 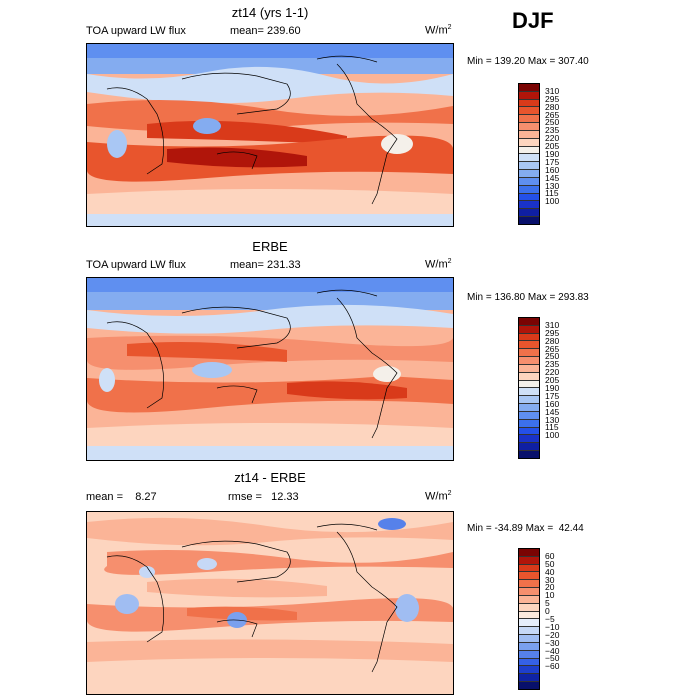 I want to click on panel-3-colorbar-labels: 60 50 40 30 20 10 5 0 −5 −10 −20 −30 −40 −50 −60, so click(x=565, y=619).